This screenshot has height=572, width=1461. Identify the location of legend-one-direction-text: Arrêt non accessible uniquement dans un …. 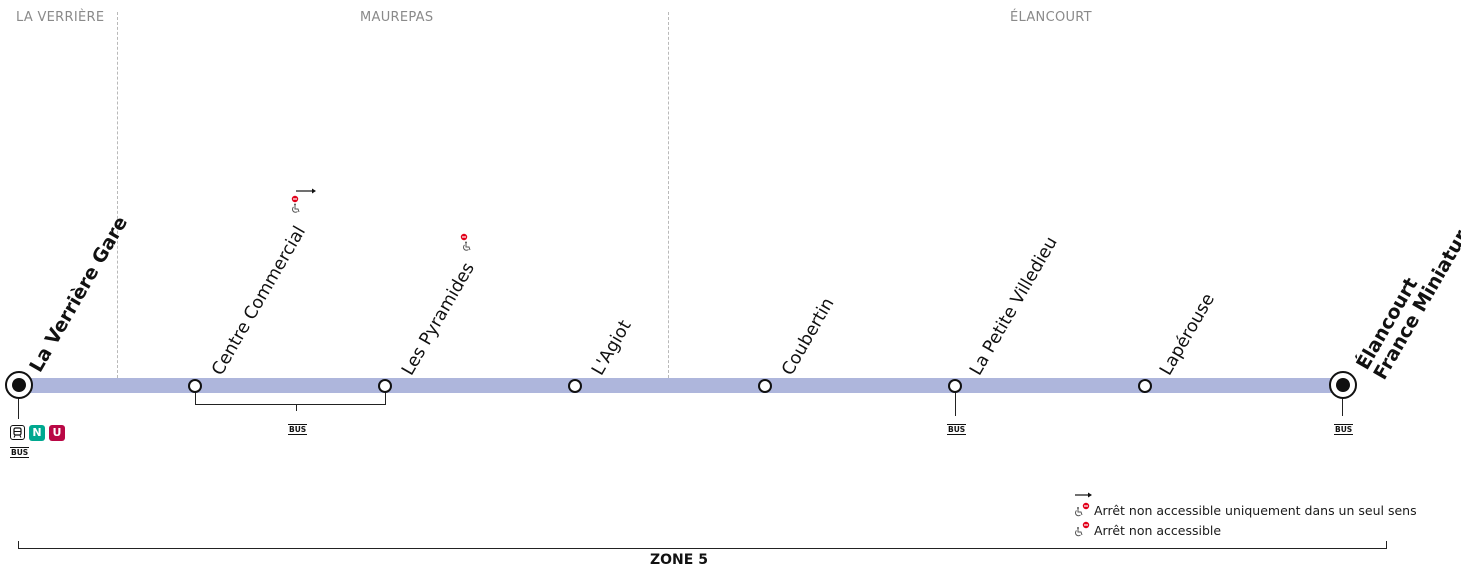
(1255, 510).